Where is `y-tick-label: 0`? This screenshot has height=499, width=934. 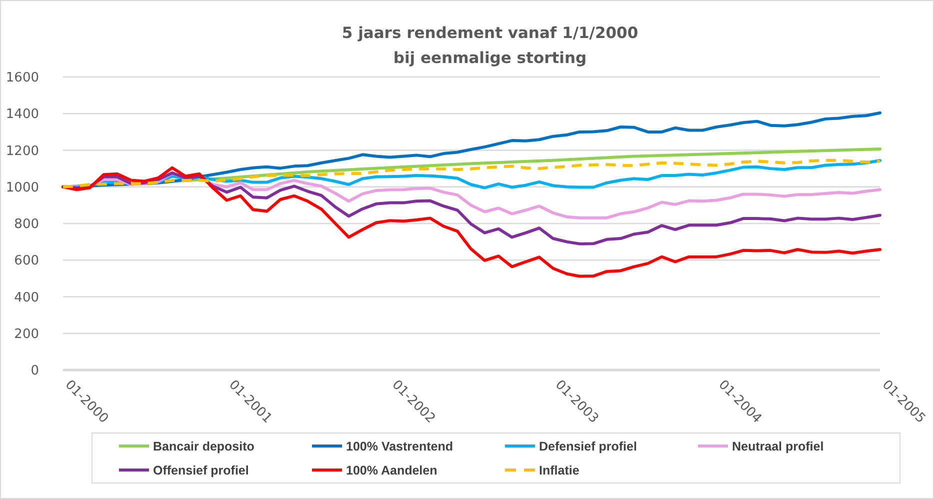
y-tick-label: 0 is located at coordinates (34, 371).